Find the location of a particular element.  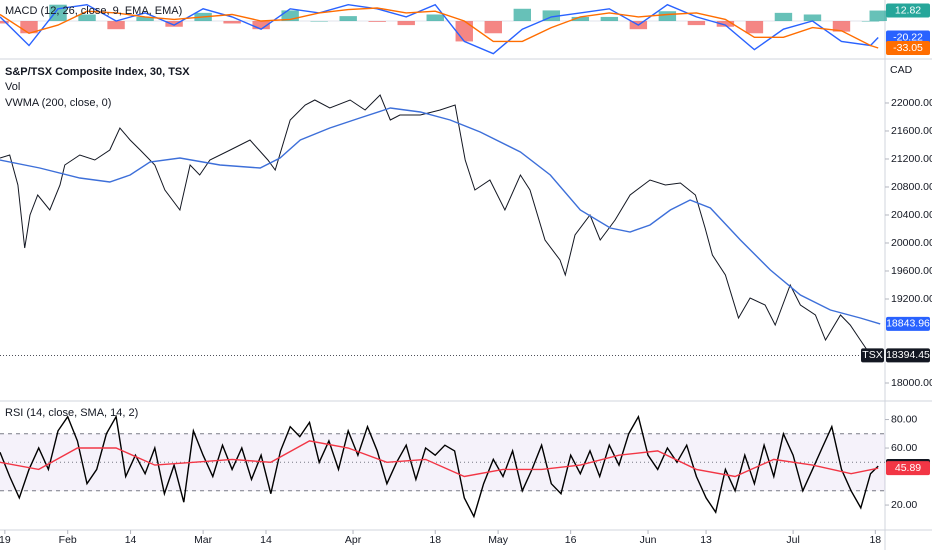

last-value-label: 12.82 is located at coordinates (908, 10).